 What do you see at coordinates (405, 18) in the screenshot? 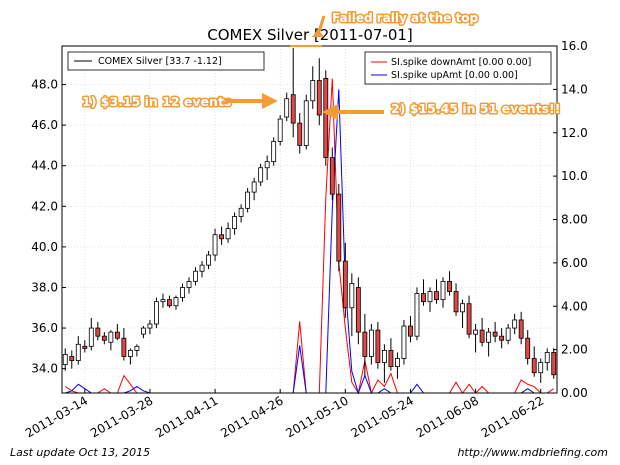
I see `annotation-failed-rally: Failed rally at the top` at bounding box center [405, 18].